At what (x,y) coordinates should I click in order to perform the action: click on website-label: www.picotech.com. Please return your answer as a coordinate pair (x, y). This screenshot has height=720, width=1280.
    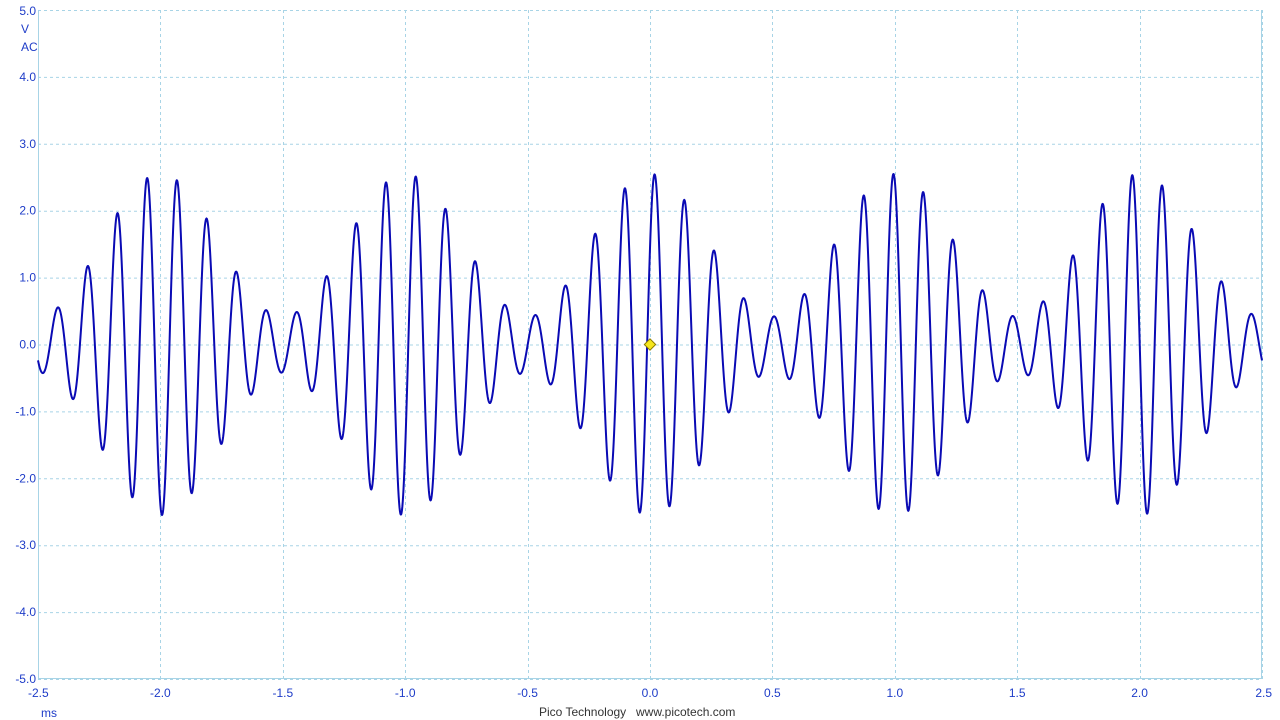
    Looking at the image, I should click on (685, 712).